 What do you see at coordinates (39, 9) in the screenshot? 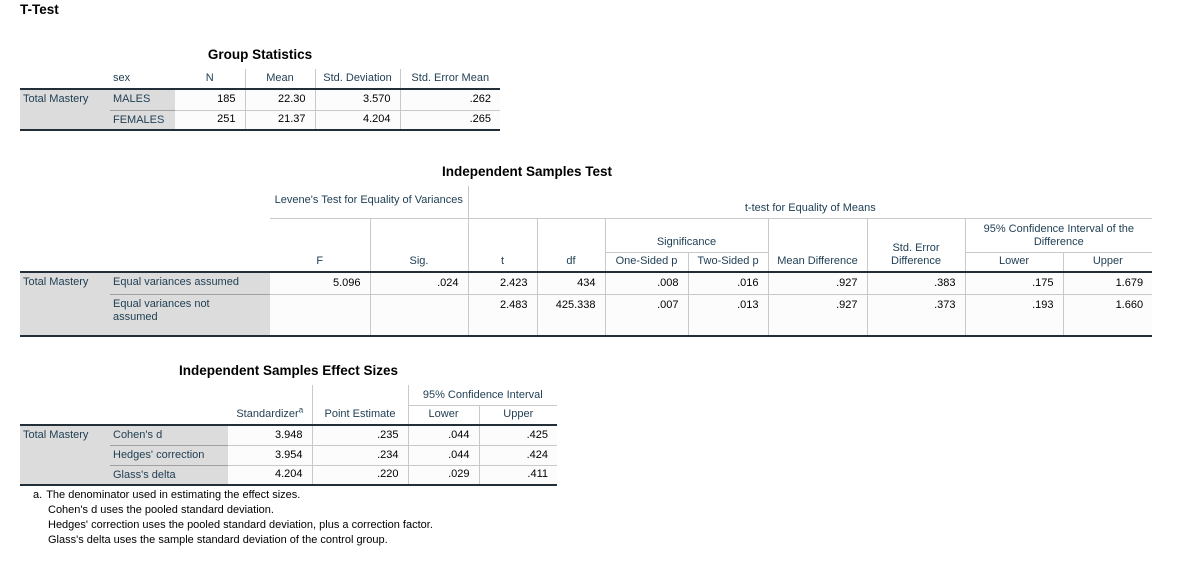
I see `page-title: T-Test` at bounding box center [39, 9].